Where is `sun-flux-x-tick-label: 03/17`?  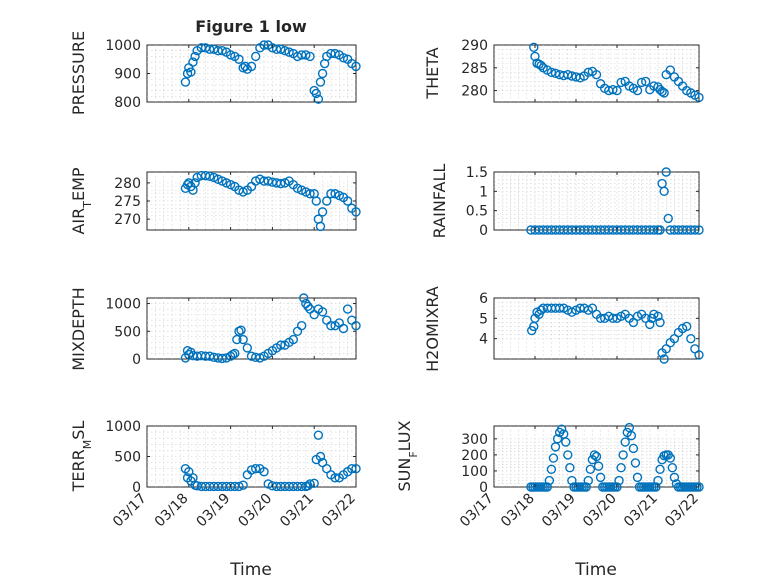 sun-flux-x-tick-label: 03/17 is located at coordinates (477, 511).